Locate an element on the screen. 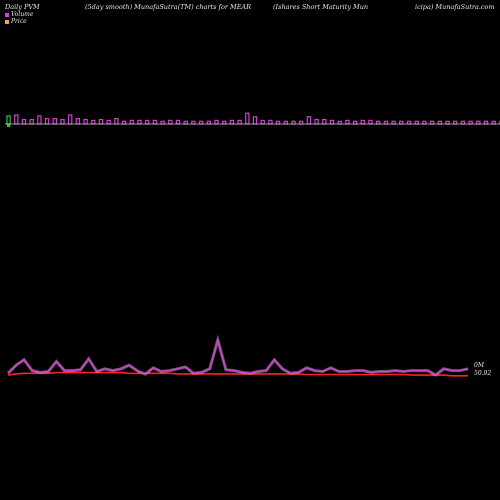  chart-title-part2: icipa) MunafaSutra.com is located at coordinates (455, 7).